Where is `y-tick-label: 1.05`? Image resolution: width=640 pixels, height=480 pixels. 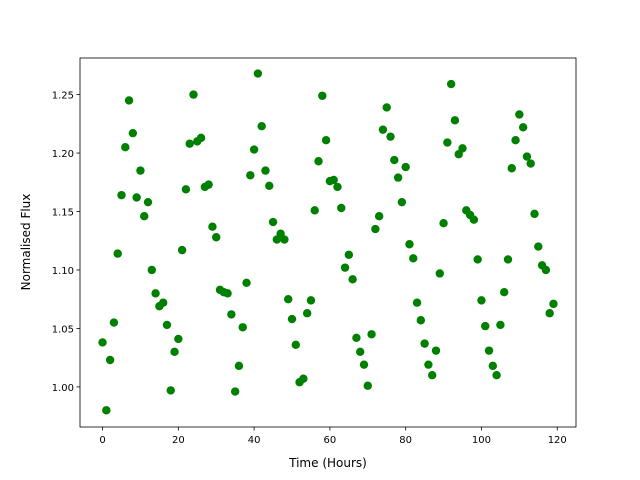
y-tick-label: 1.05 is located at coordinates (63, 329).